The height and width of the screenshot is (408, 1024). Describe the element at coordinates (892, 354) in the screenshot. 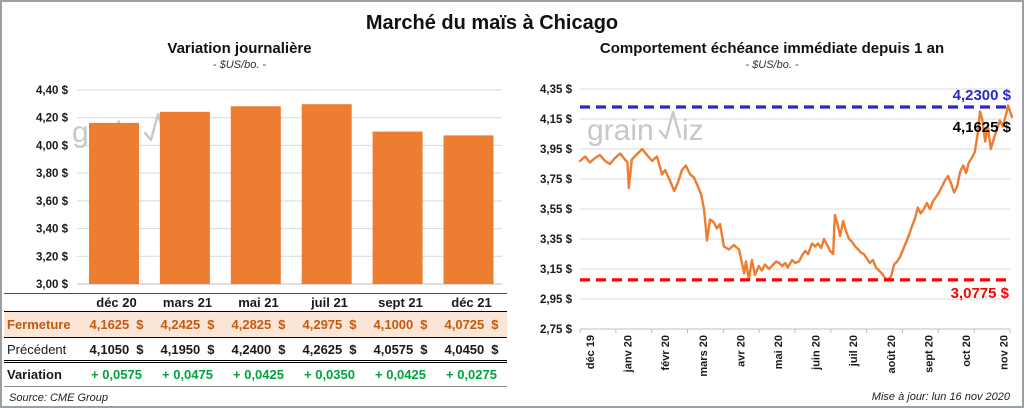

I see `line-x-tick-label: août 20` at that location.